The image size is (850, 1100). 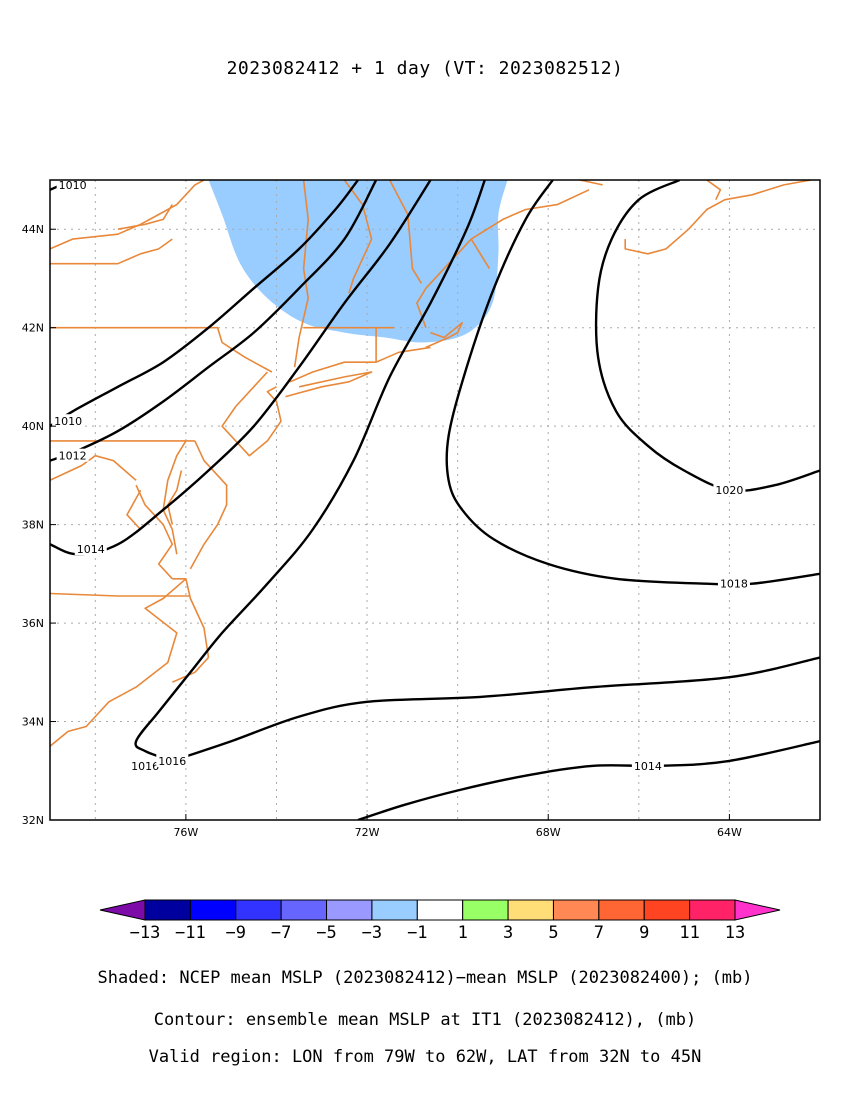 I want to click on colorbar-label: 3, so click(x=508, y=933).